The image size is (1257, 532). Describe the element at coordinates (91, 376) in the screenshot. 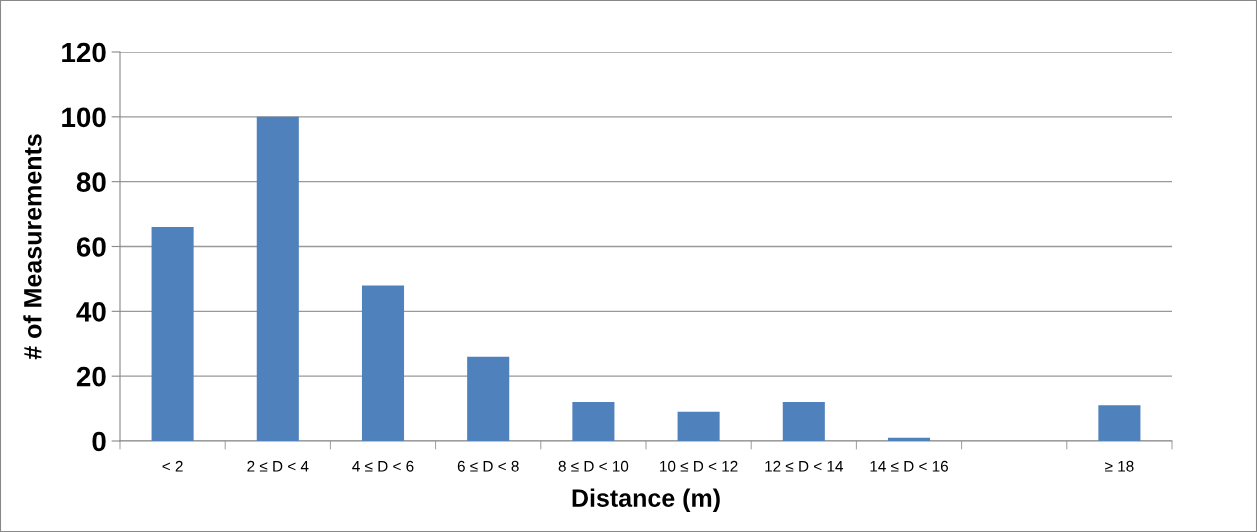

I see `y-tick-label: 20` at that location.